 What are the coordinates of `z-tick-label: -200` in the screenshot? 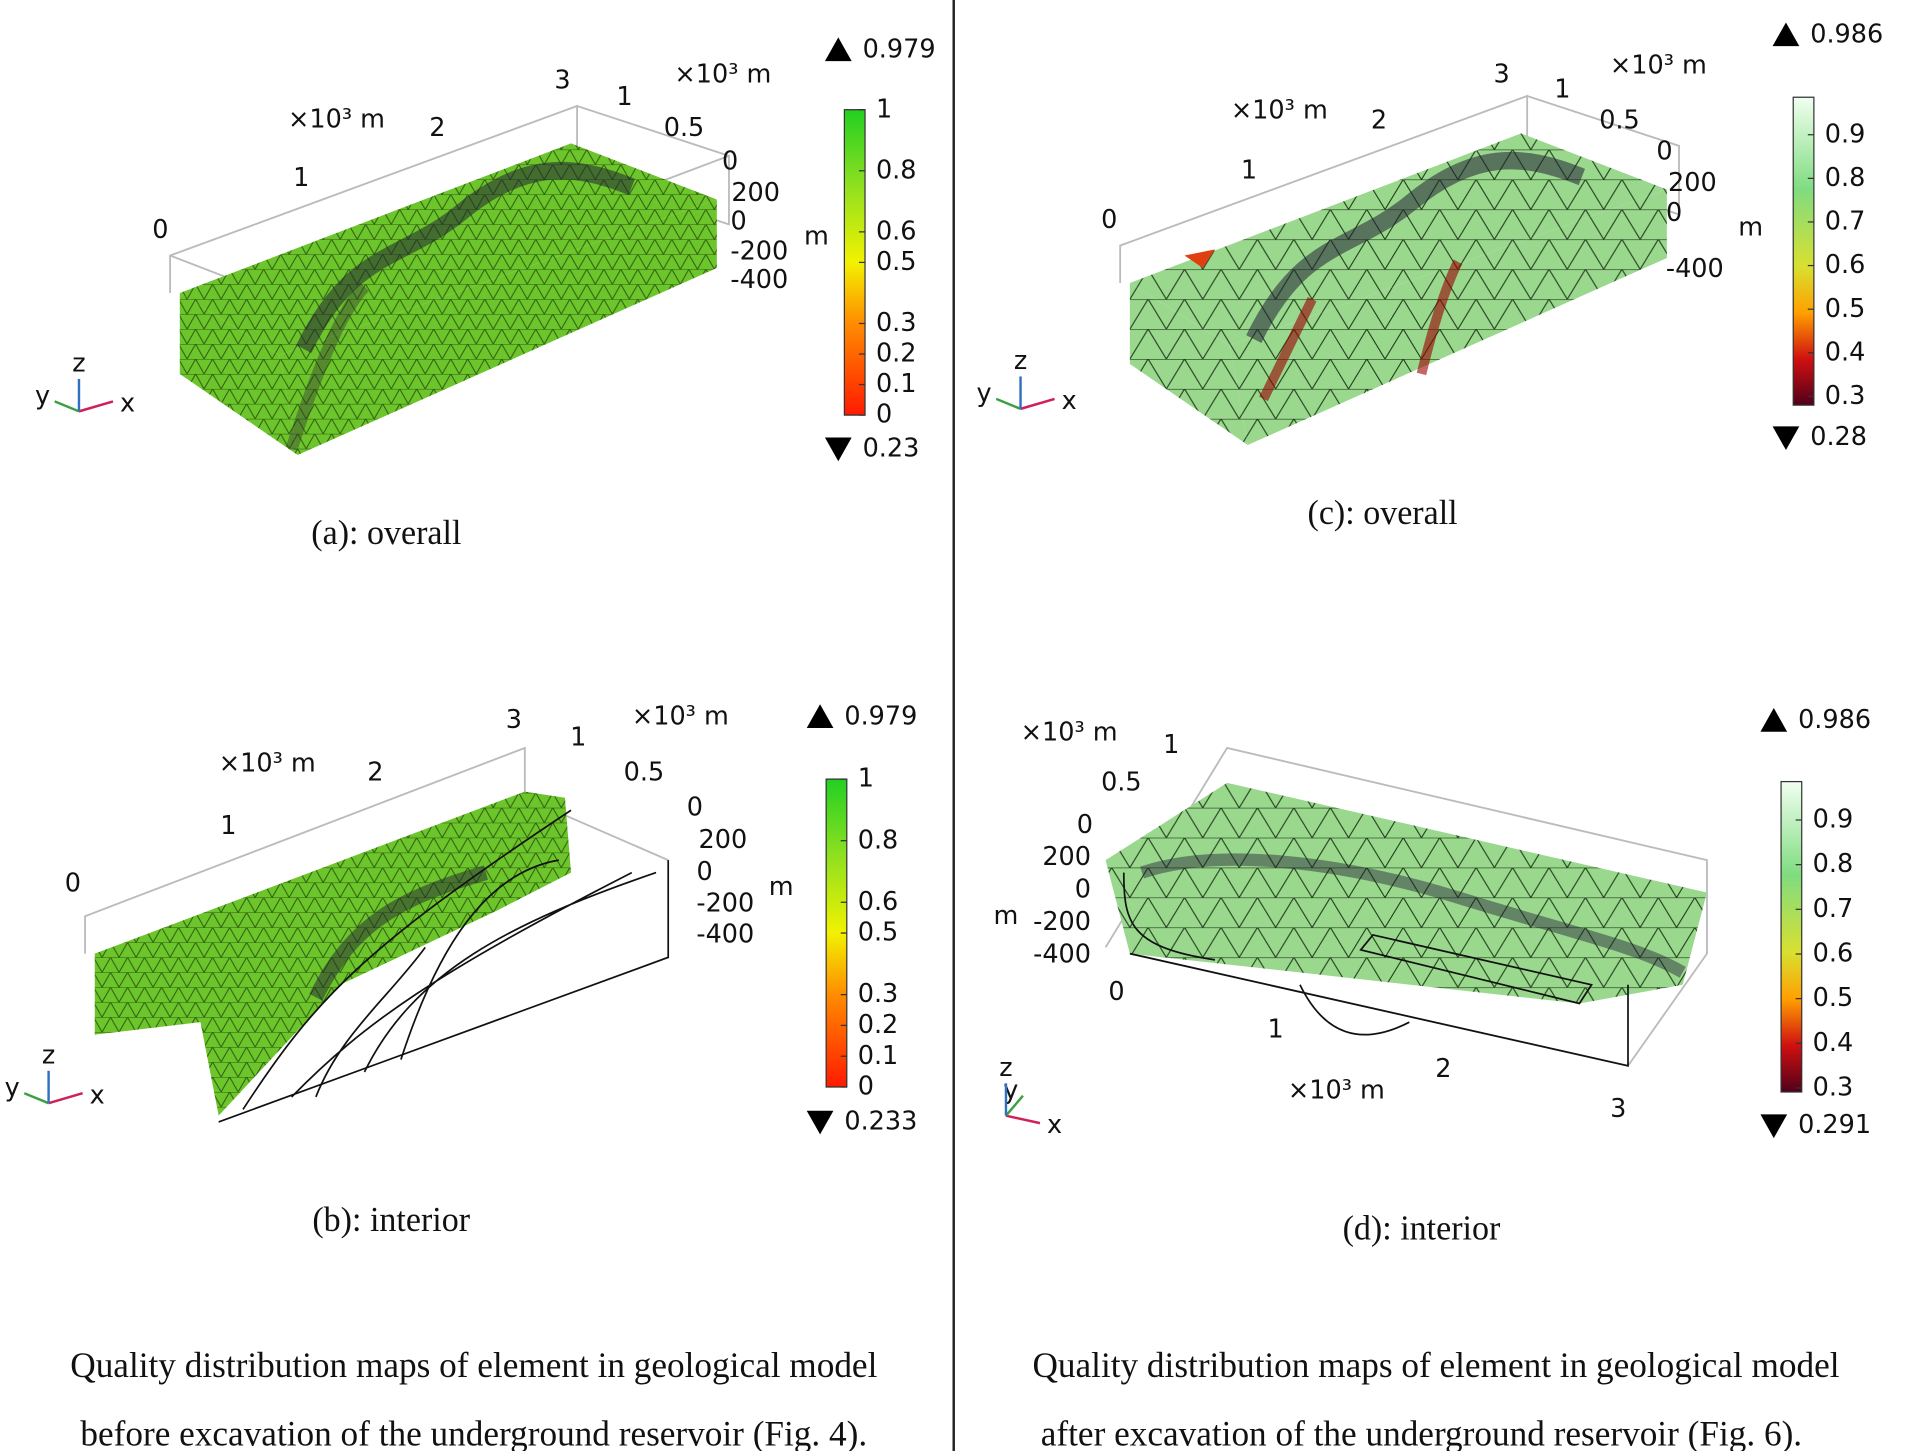 It's located at (725, 903).